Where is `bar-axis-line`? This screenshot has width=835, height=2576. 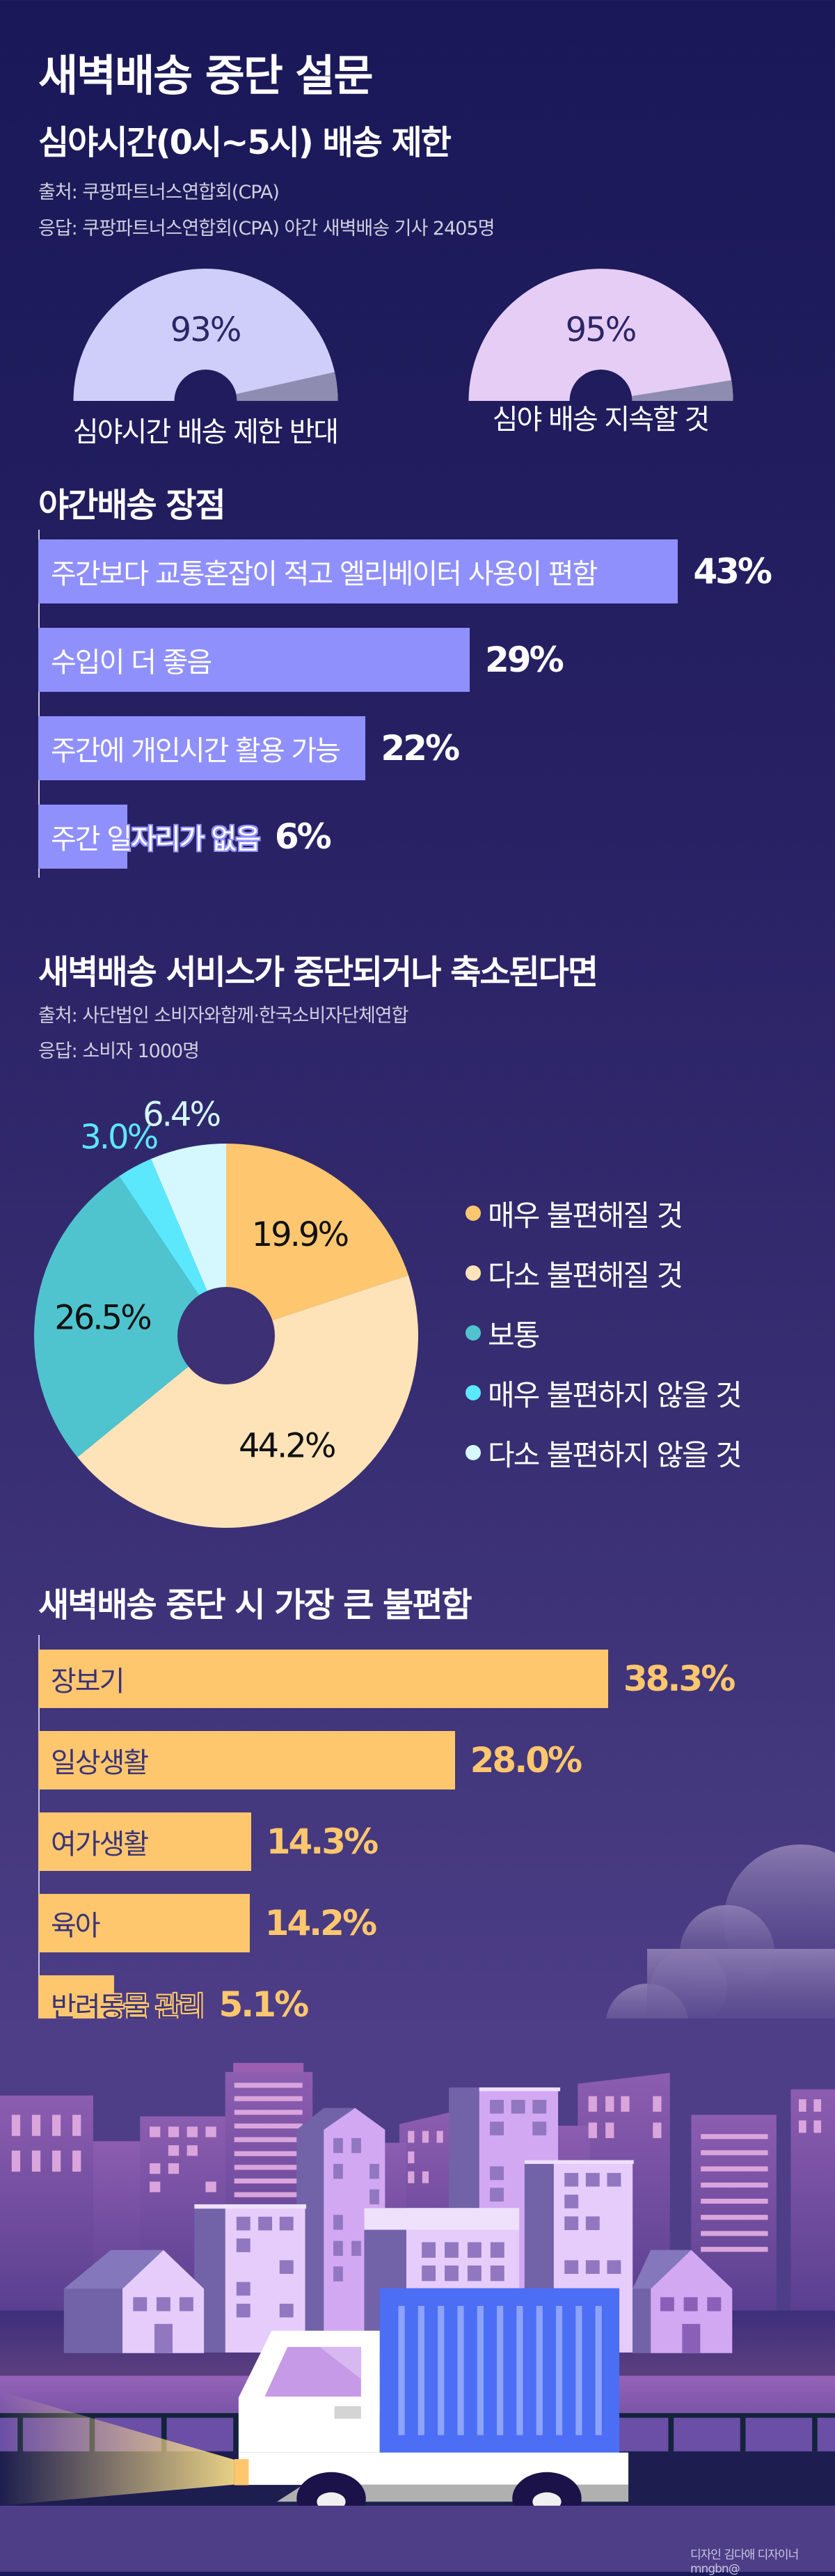 bar-axis-line is located at coordinates (39, 704).